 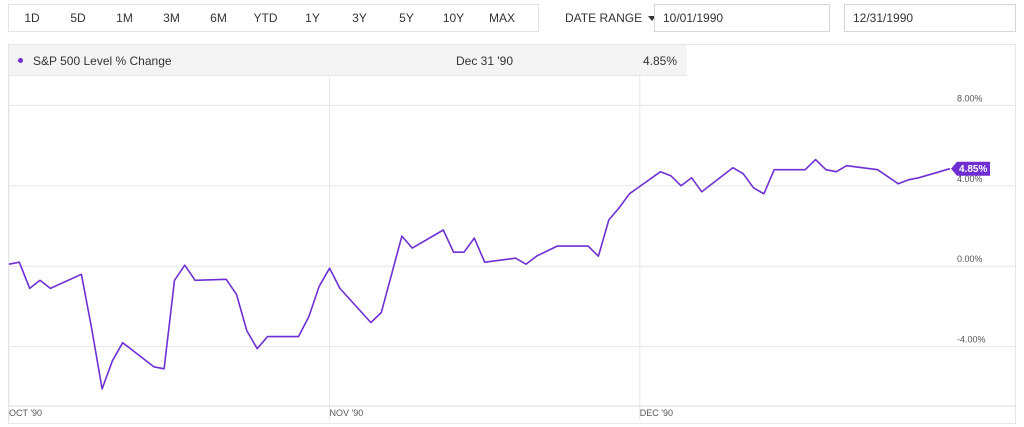 I want to click on range-button-1y: 1Y, so click(x=312, y=18).